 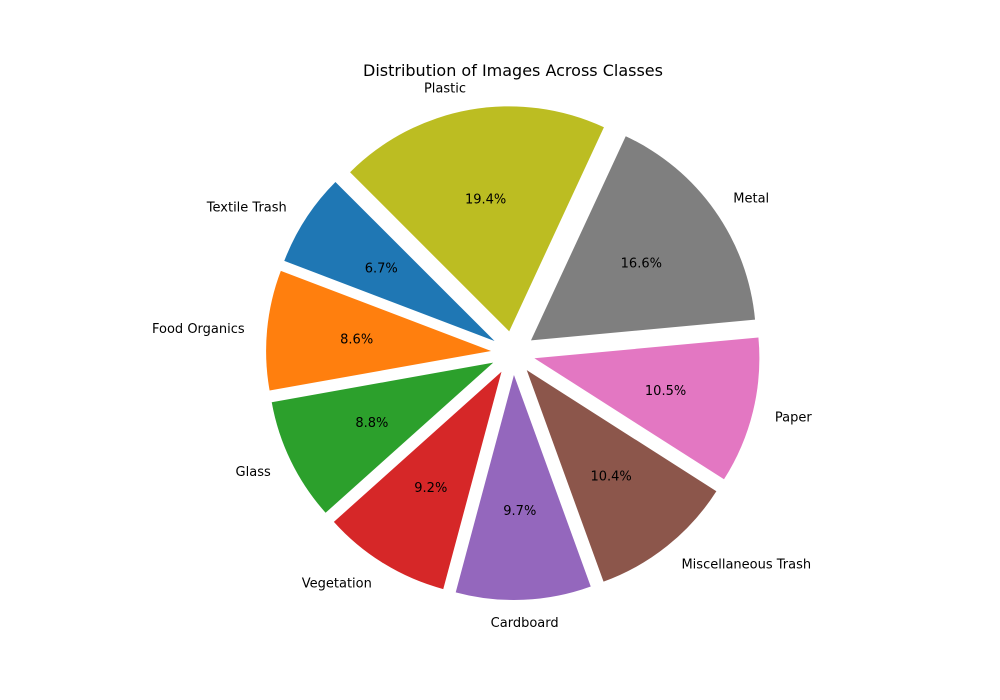 I want to click on pie-slice-paper, so click(x=647, y=408).